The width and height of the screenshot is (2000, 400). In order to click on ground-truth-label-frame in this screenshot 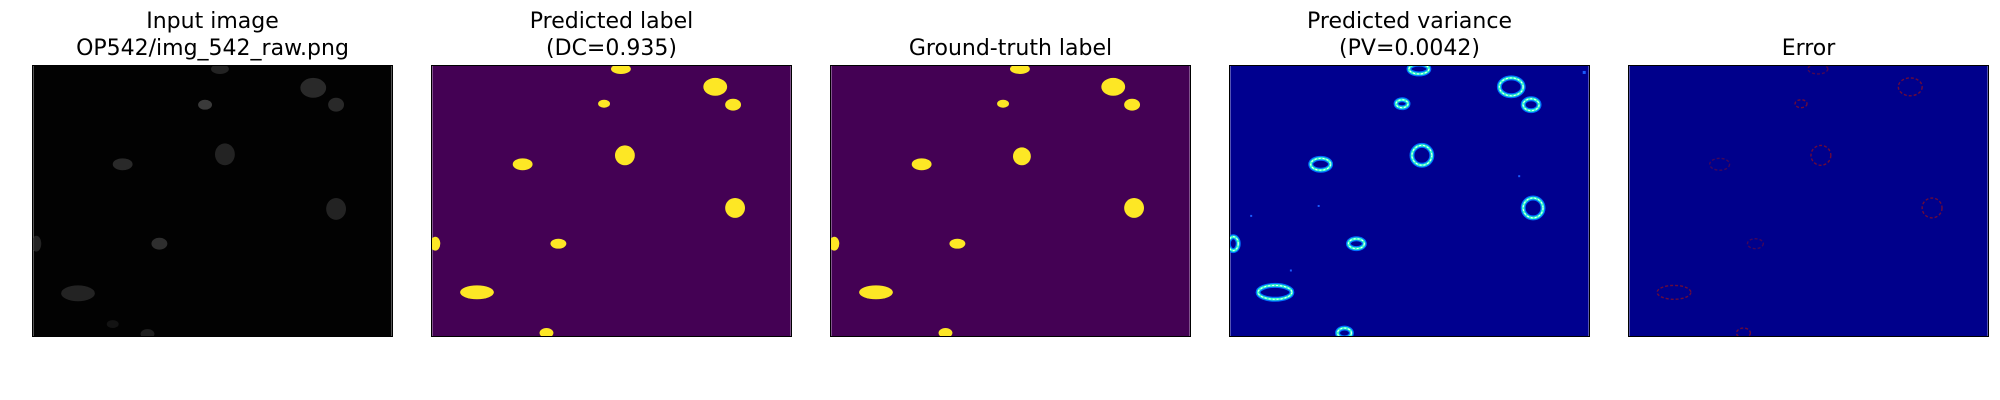, I will do `click(1010, 201)`.